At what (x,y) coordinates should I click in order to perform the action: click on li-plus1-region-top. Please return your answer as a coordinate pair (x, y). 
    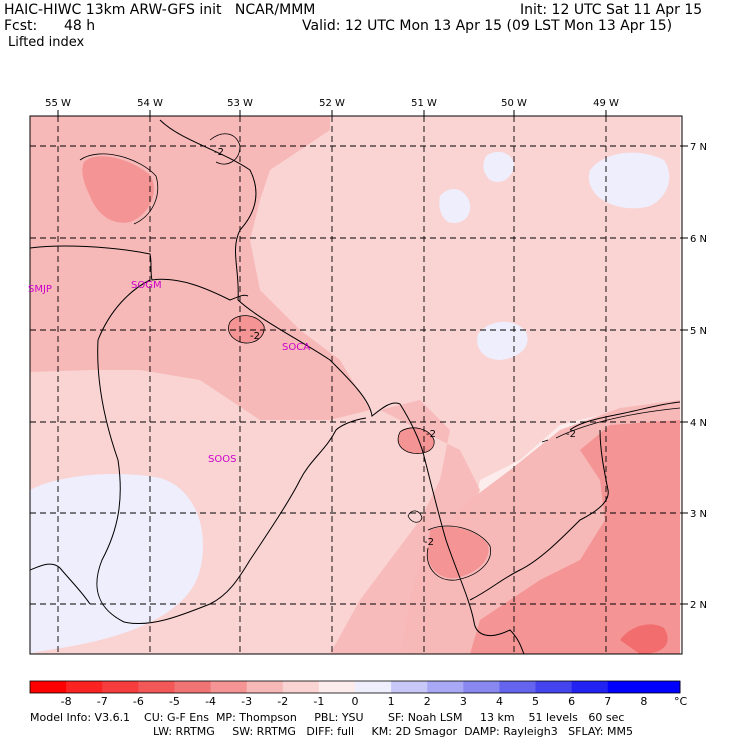
    Looking at the image, I should click on (498, 167).